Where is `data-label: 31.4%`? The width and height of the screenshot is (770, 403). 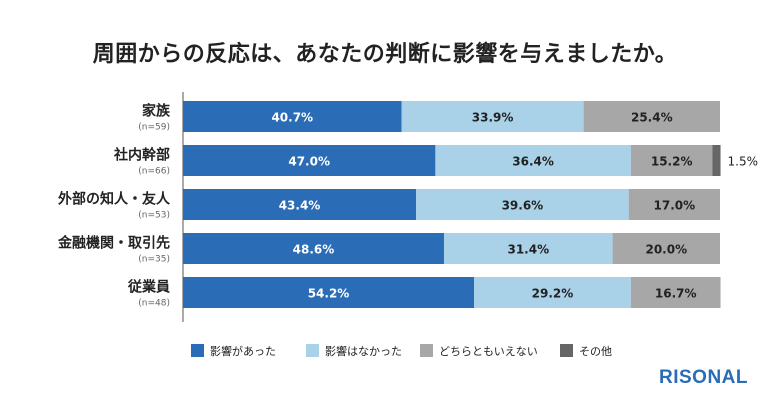
data-label: 31.4% is located at coordinates (528, 250).